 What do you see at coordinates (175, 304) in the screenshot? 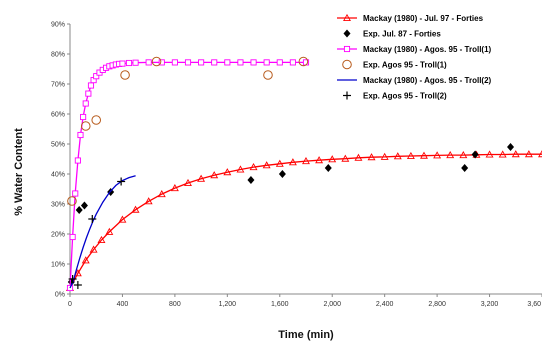
I see `x-tick-label: 800` at bounding box center [175, 304].